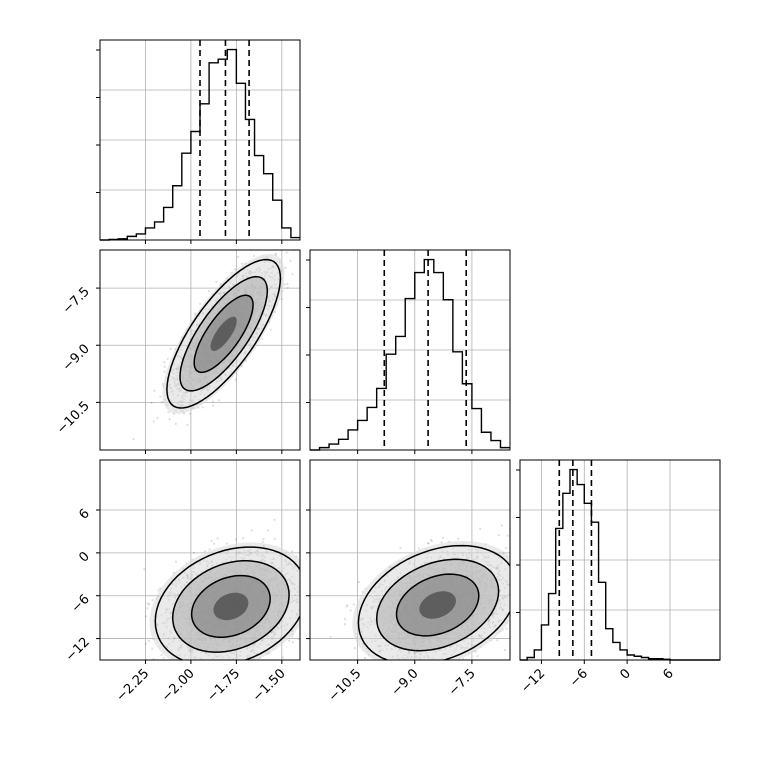  Describe the element at coordinates (73, 418) in the screenshot. I see `y-tick-label-p1-0: −10.5` at that location.